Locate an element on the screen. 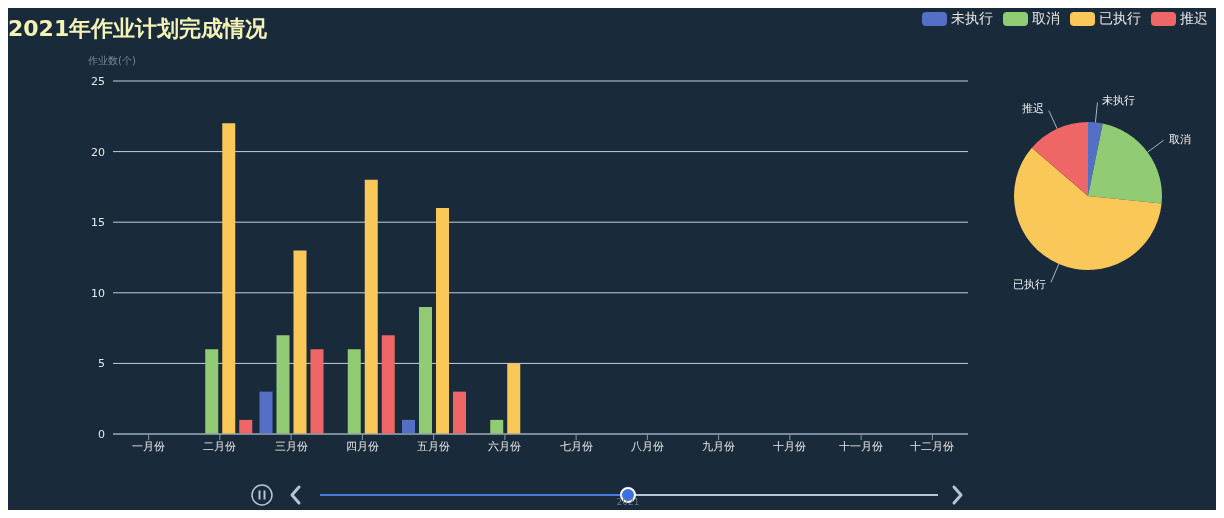 The width and height of the screenshot is (1224, 518). chart-title: 2021年作业计划完成情况 is located at coordinates (138, 29).